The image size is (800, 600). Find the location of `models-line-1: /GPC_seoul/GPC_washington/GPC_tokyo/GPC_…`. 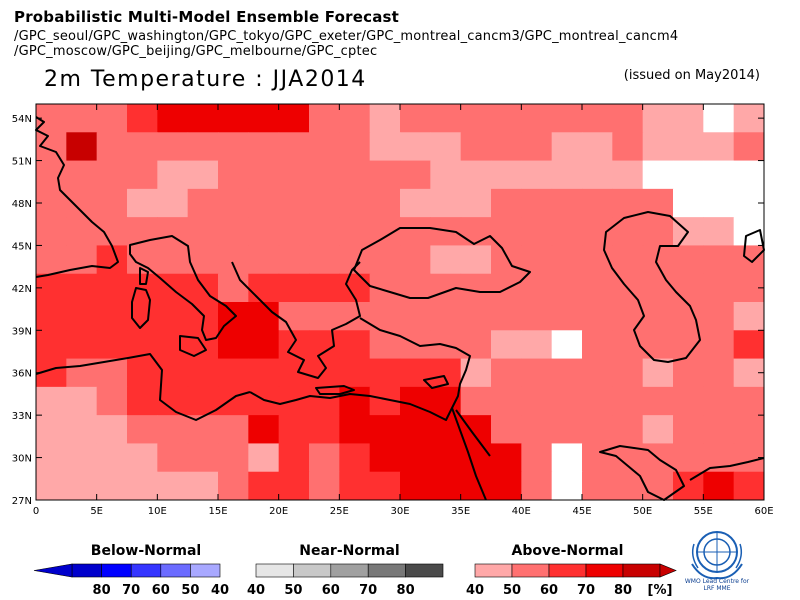

models-line-1: /GPC_seoul/GPC_washington/GPC_tokyo/GPC_… is located at coordinates (346, 36).